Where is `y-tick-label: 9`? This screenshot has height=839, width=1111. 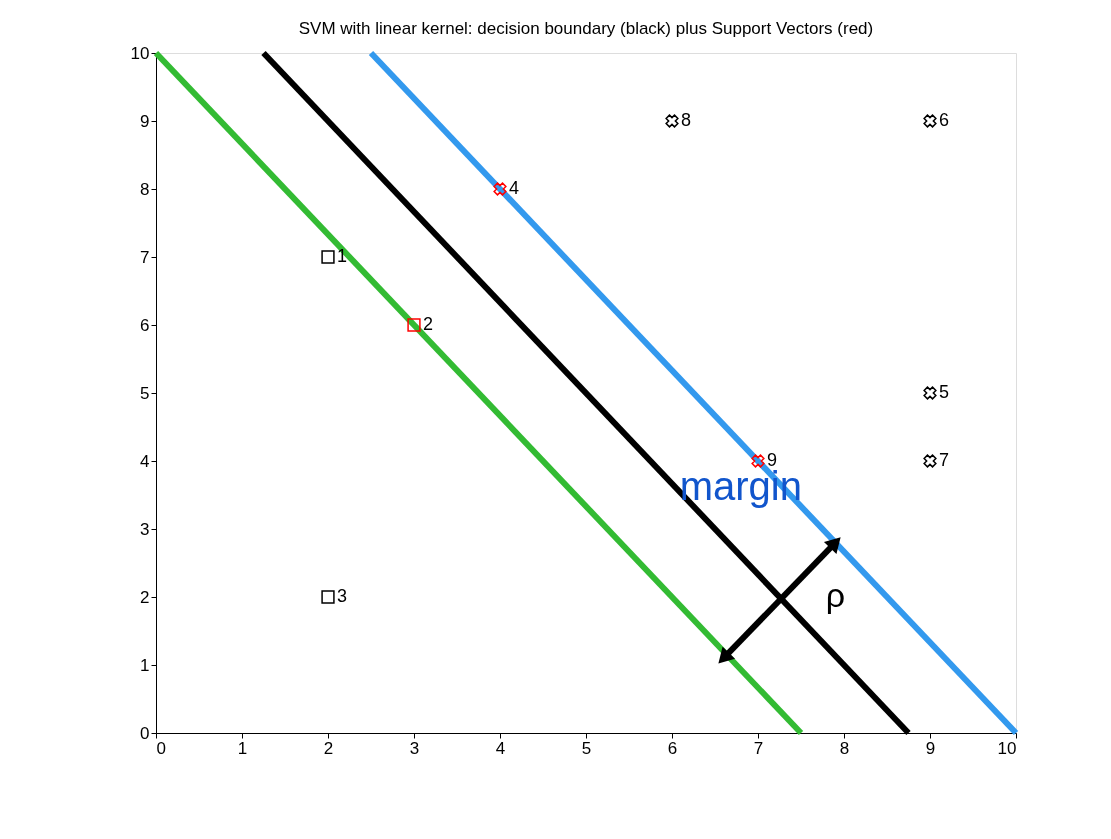 y-tick-label: 9 is located at coordinates (145, 121).